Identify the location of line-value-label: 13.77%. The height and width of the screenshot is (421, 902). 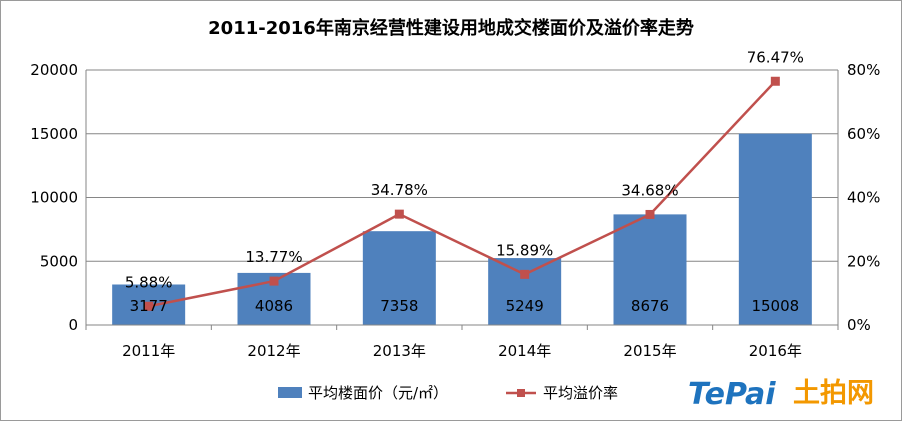
(273, 257).